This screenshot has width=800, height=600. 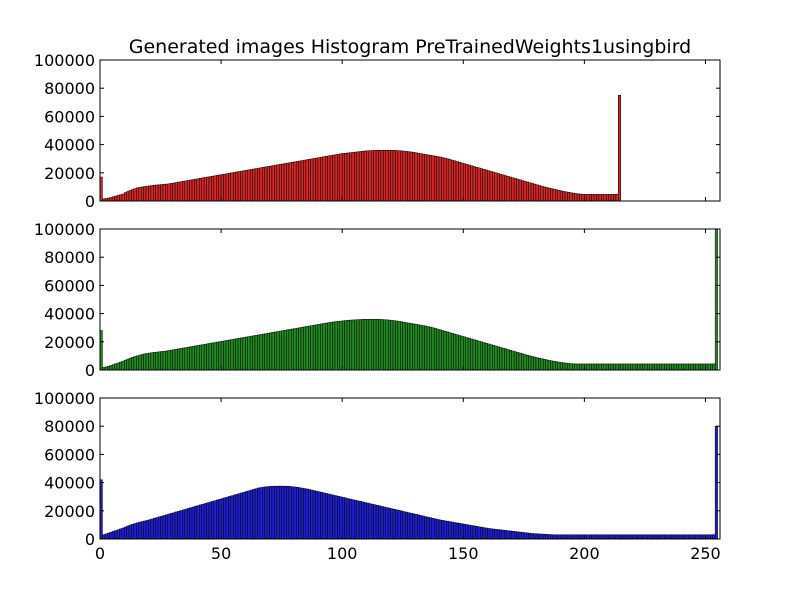 What do you see at coordinates (342, 553) in the screenshot?
I see `x-tick-label: 100` at bounding box center [342, 553].